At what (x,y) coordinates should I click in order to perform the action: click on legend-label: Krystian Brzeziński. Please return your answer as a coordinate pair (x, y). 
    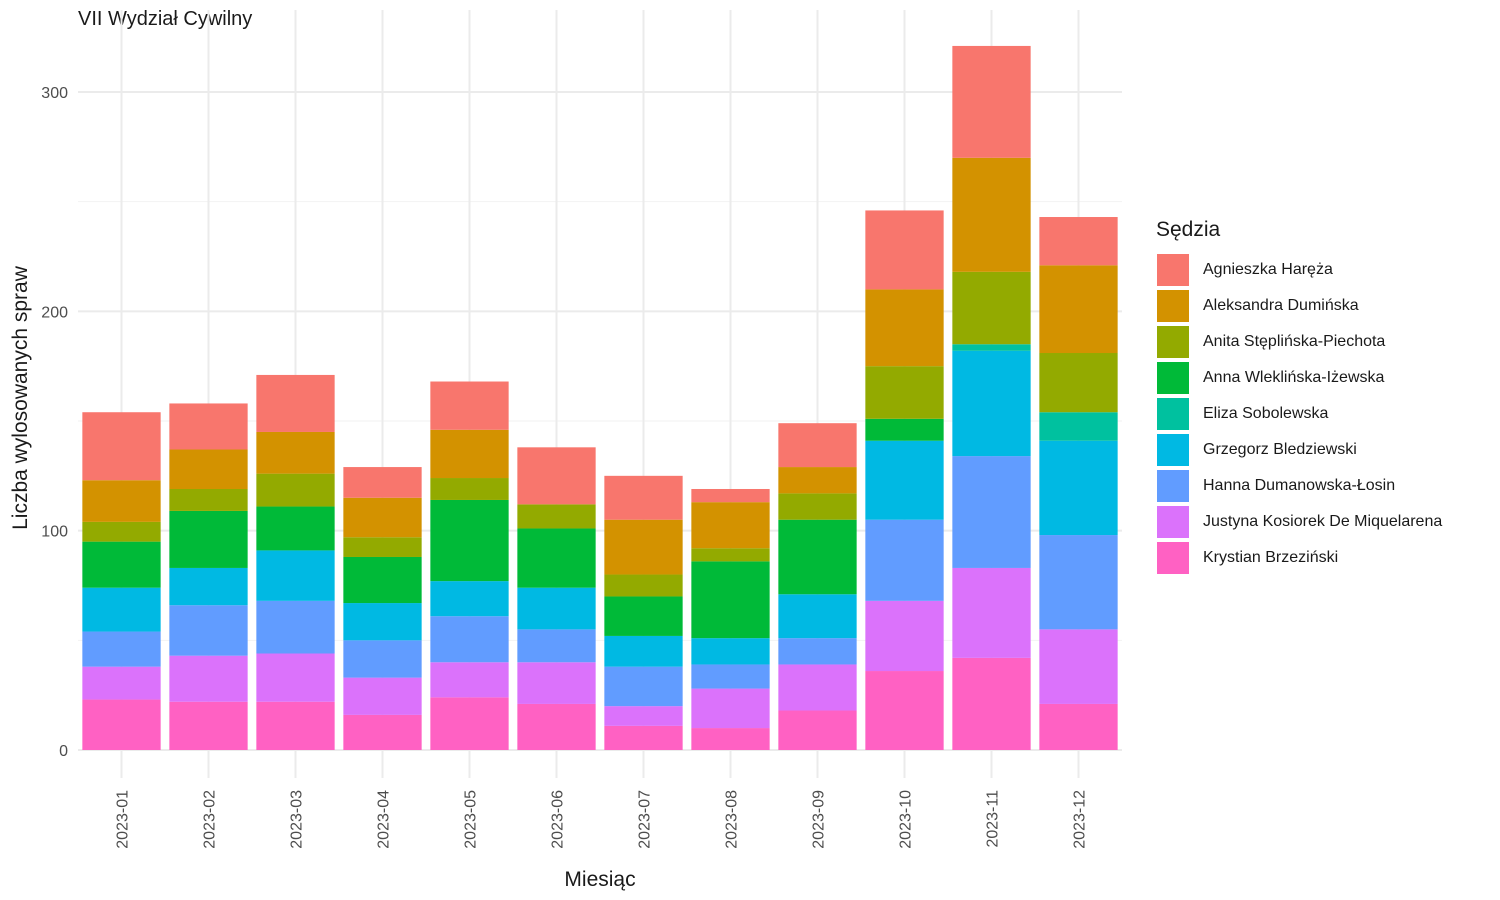
    Looking at the image, I should click on (1271, 557).